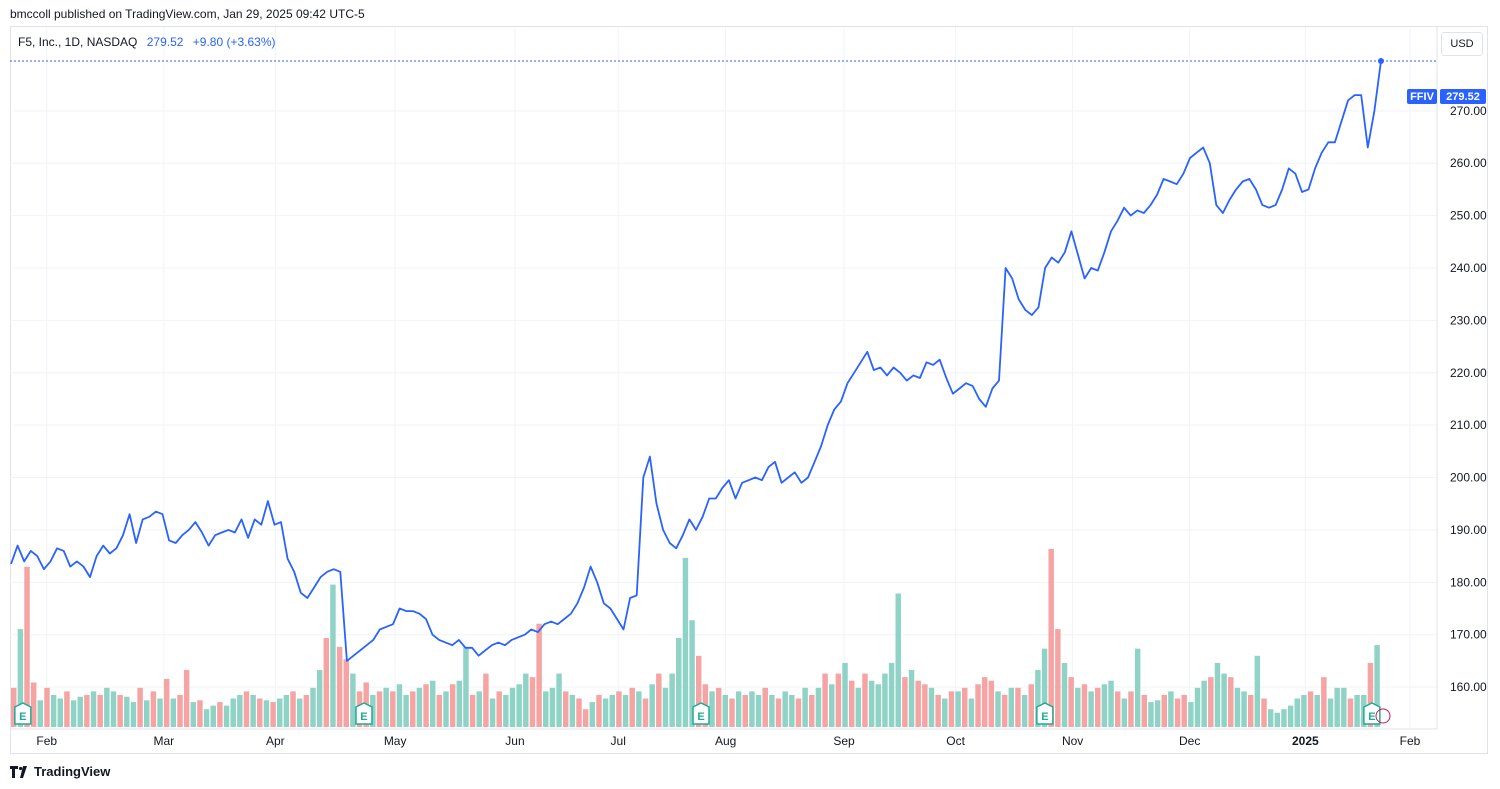 This screenshot has height=789, width=1500. What do you see at coordinates (844, 741) in the screenshot?
I see `x-tick-label: Sep` at bounding box center [844, 741].